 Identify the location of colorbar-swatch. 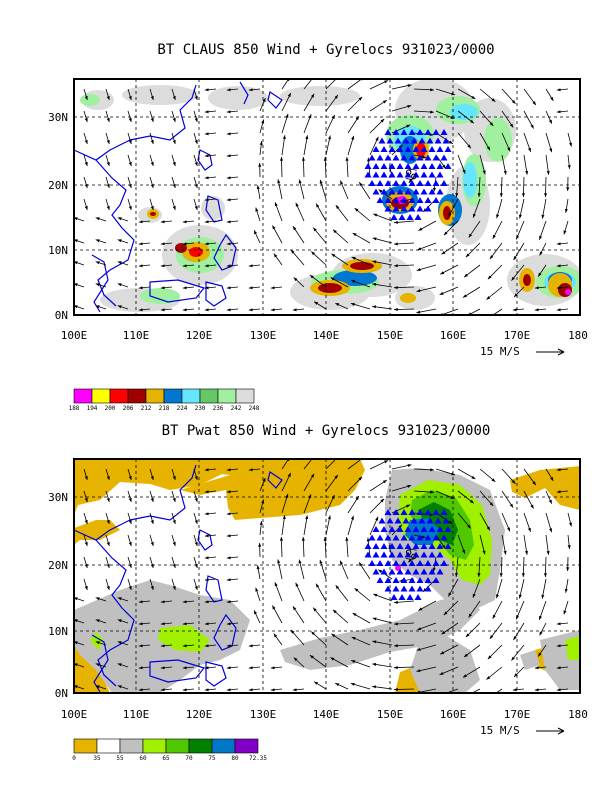
(108, 746).